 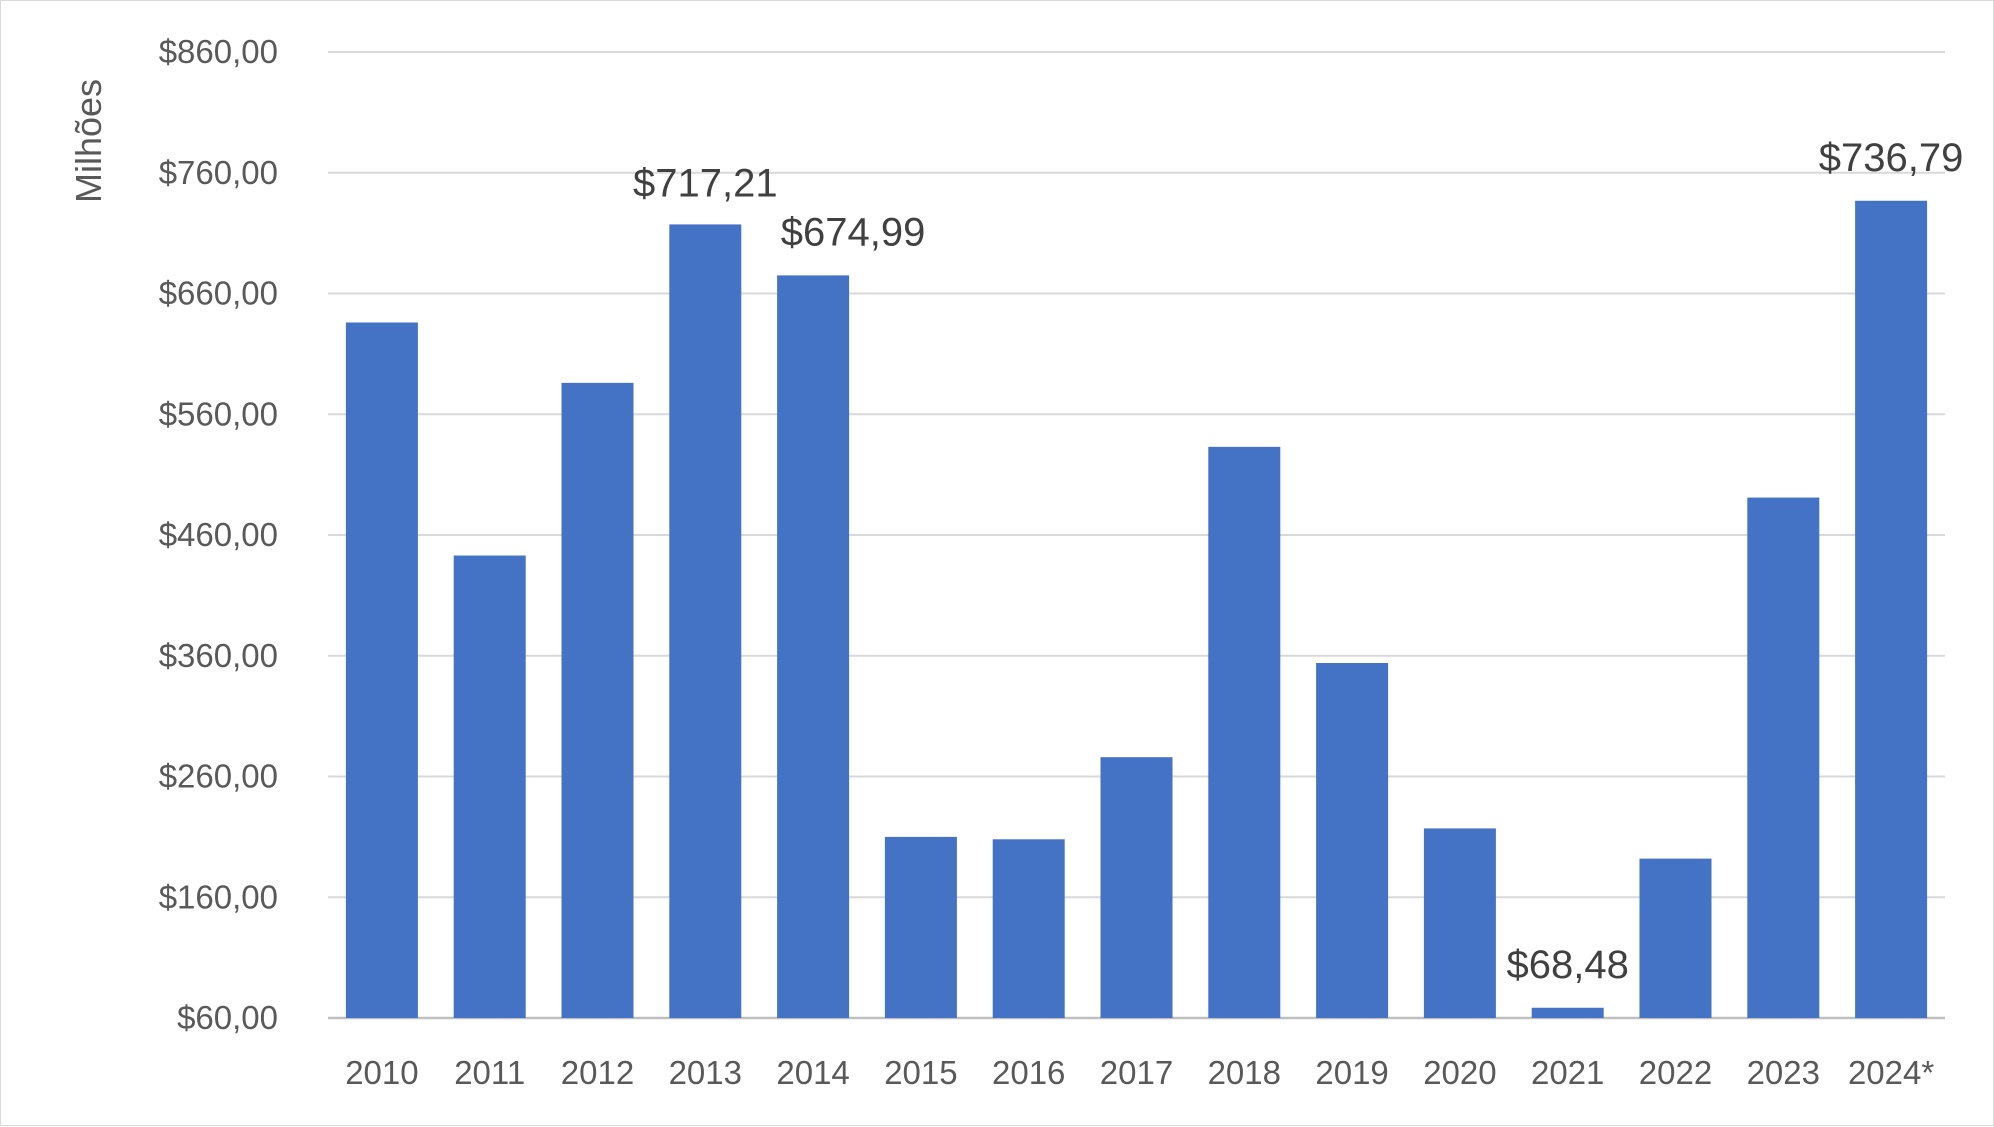 What do you see at coordinates (1136, 887) in the screenshot?
I see `bar-2017` at bounding box center [1136, 887].